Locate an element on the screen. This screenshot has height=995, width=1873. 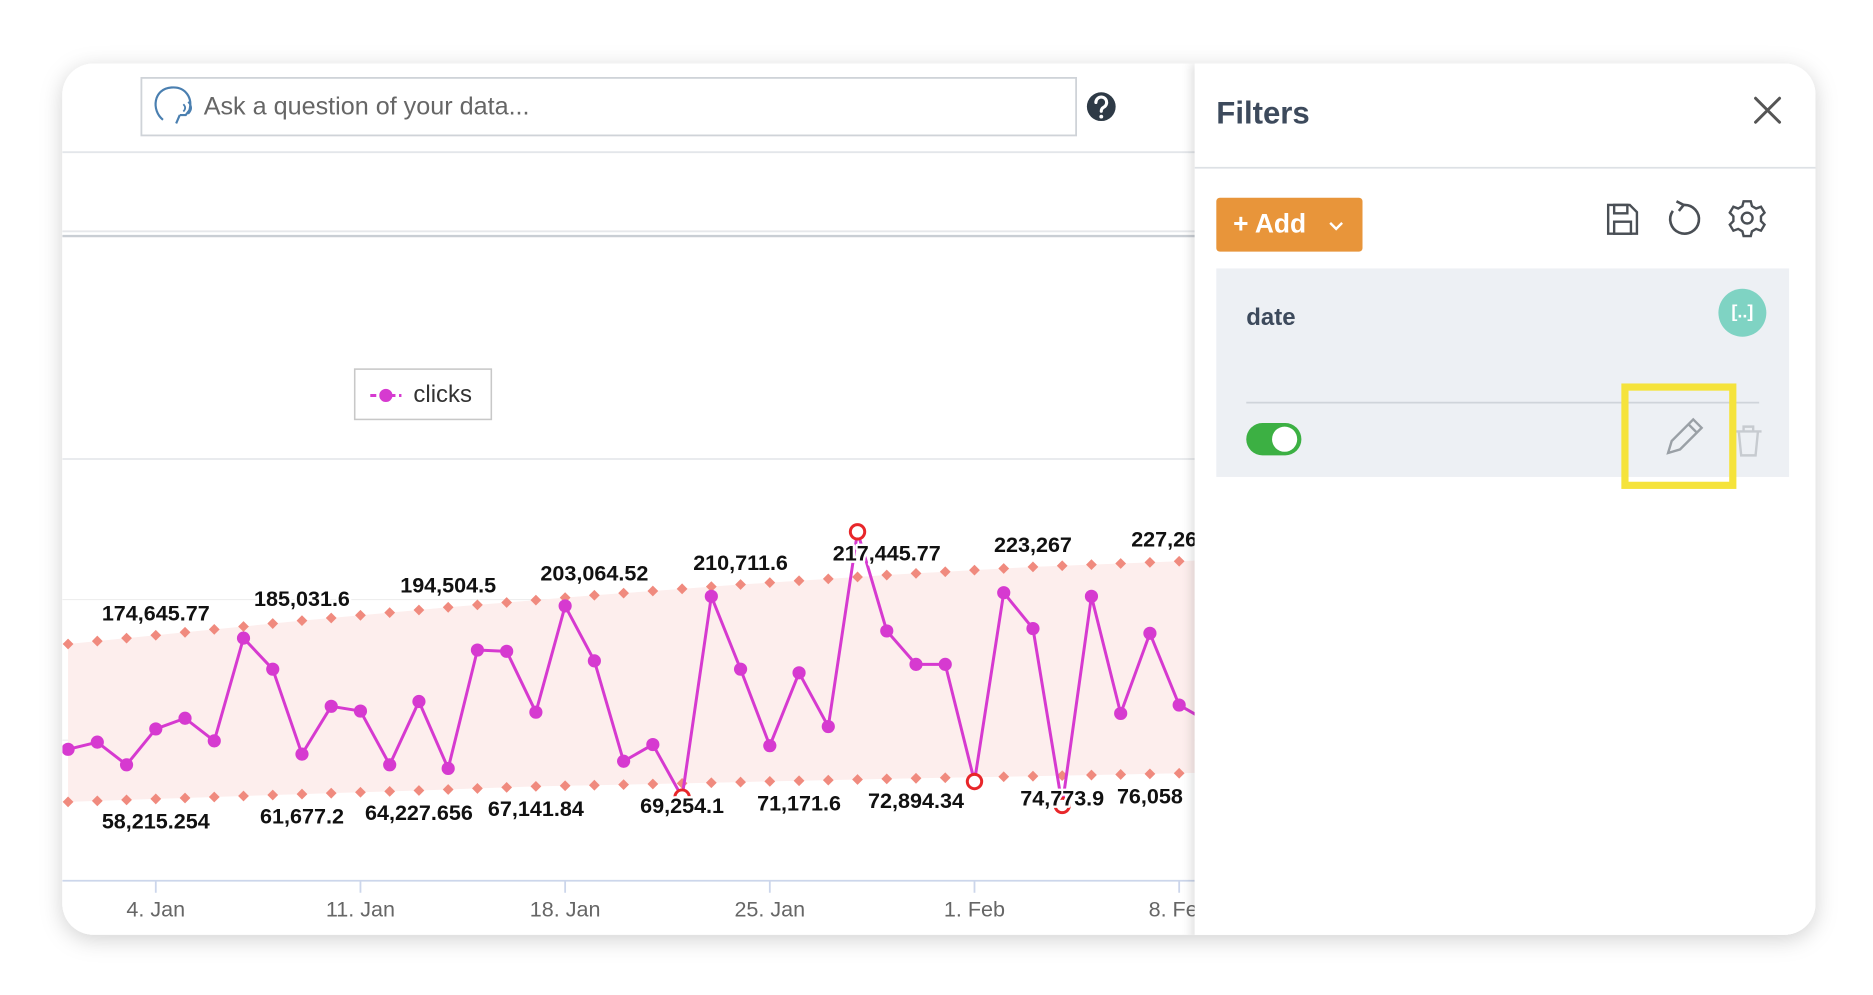
band-lower-label: 69,254.1 is located at coordinates (682, 805).